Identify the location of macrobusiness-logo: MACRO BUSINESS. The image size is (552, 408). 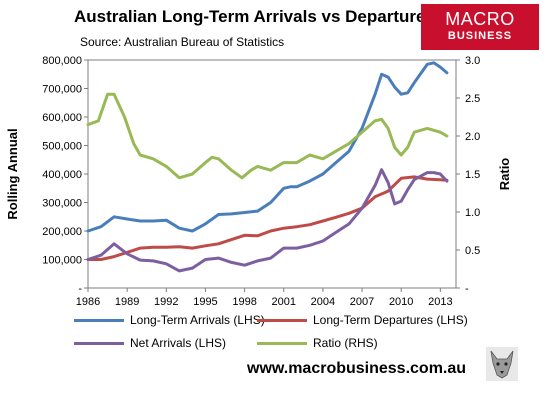
(480, 27).